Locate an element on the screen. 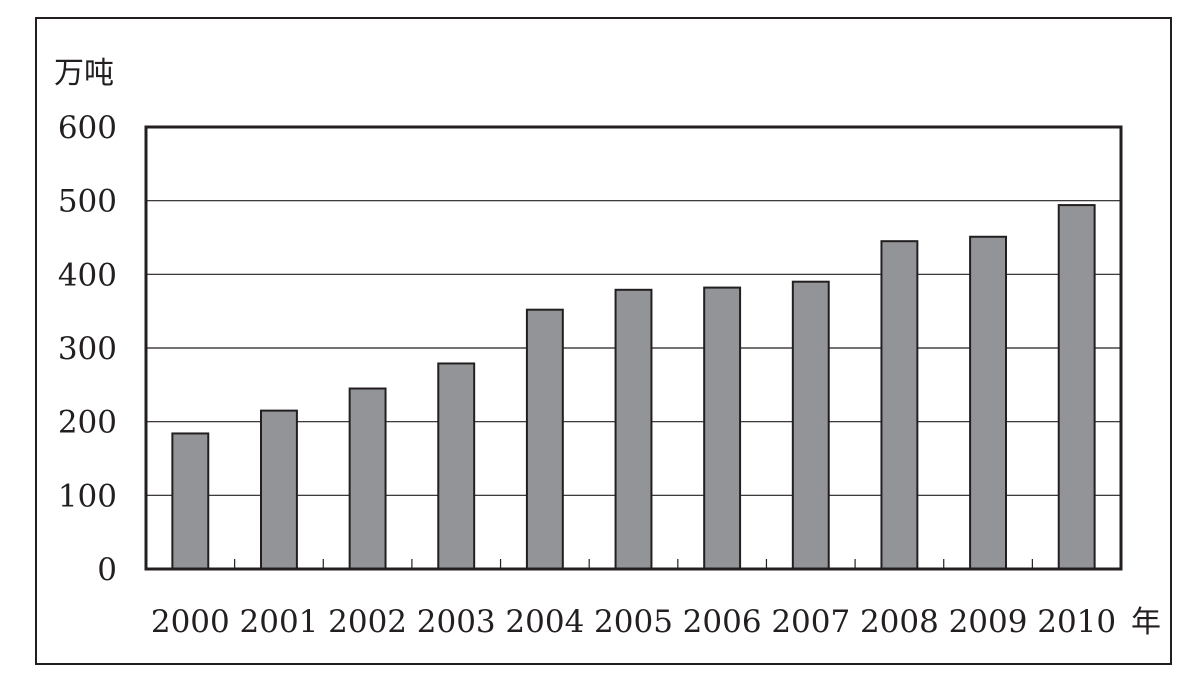  y-tick-label-400: 400 is located at coordinates (87, 275).